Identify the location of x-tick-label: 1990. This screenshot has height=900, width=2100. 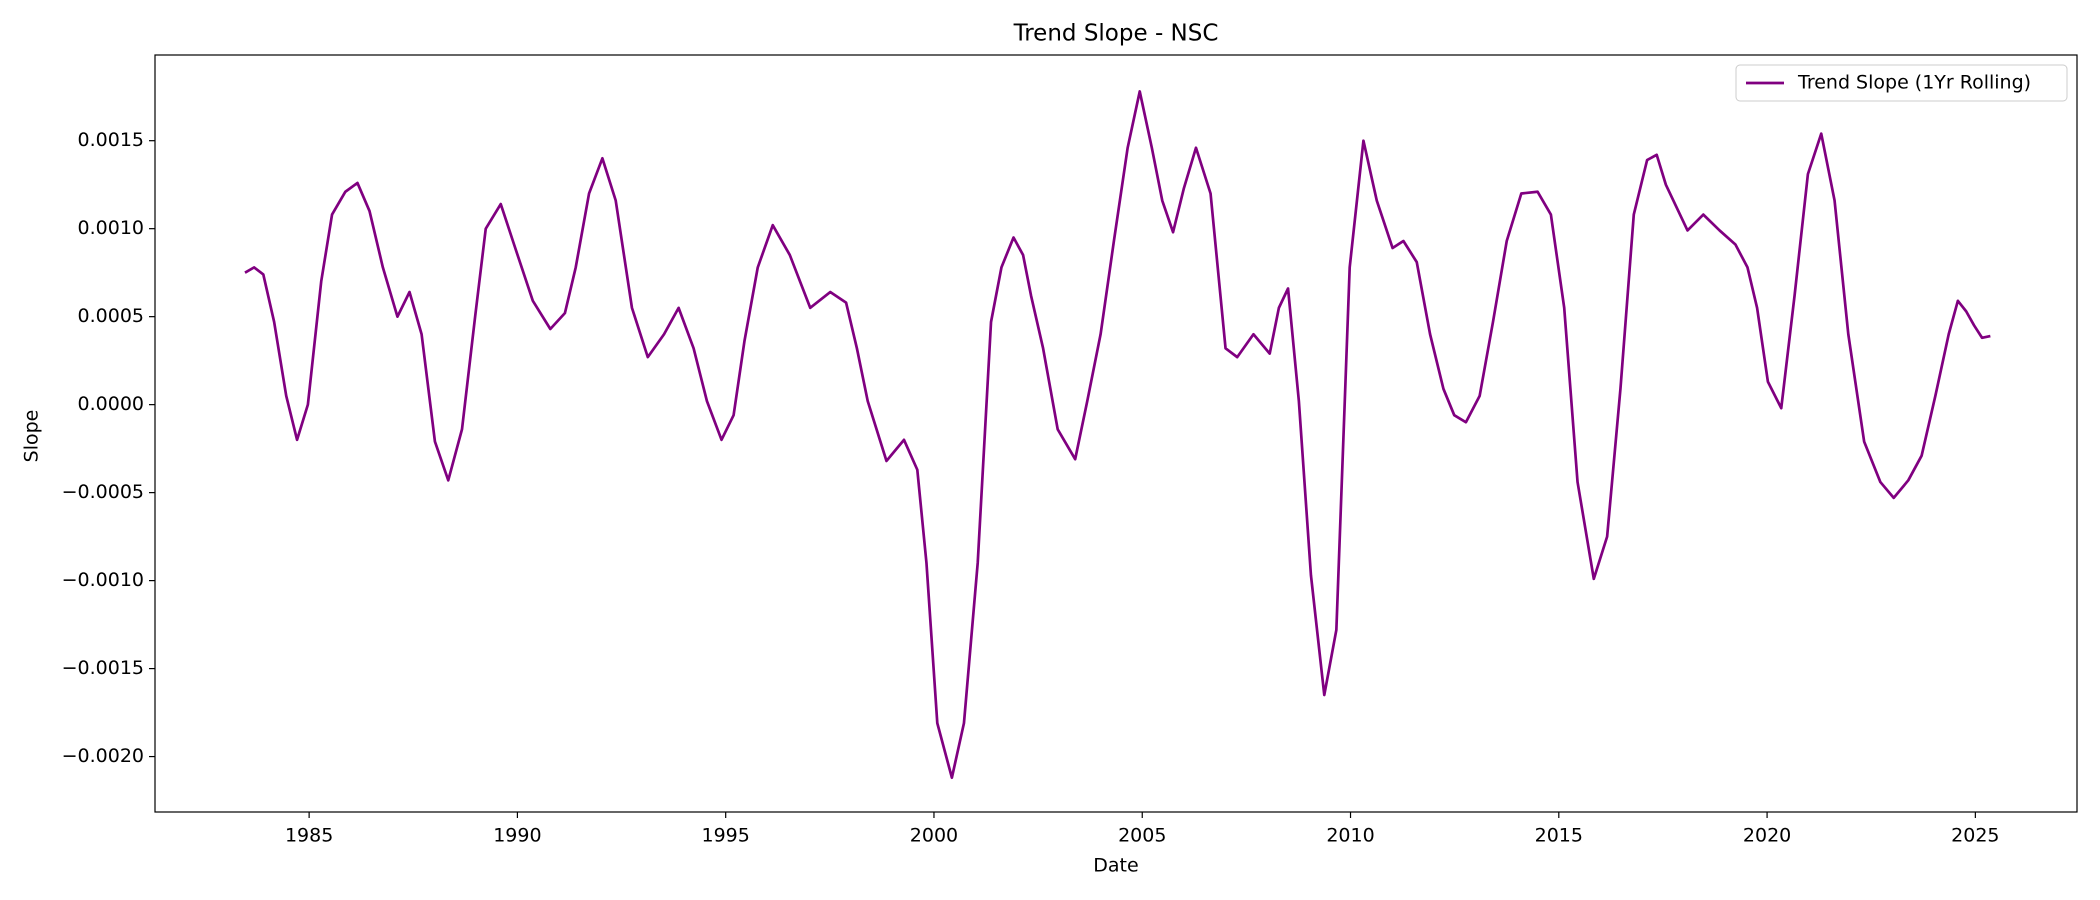
(517, 836).